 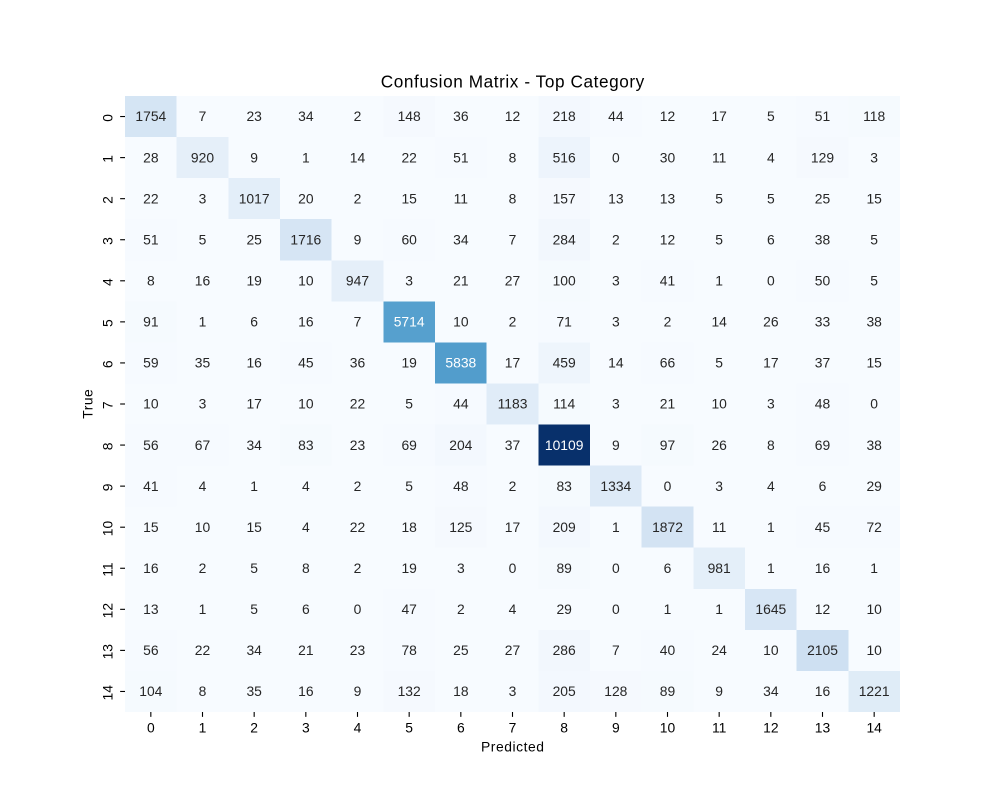 What do you see at coordinates (513, 445) in the screenshot?
I see `svg-text: 37` at bounding box center [513, 445].